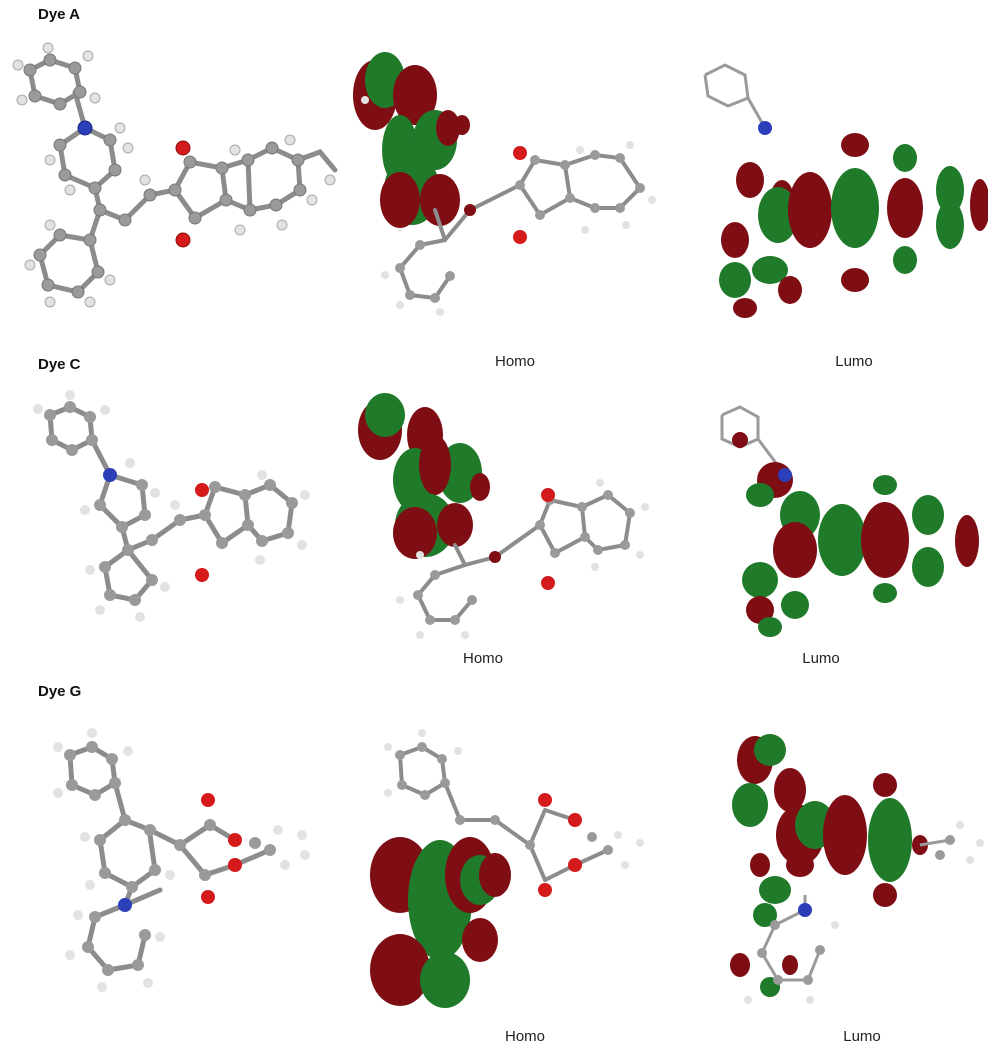 The image size is (988, 1054). Describe the element at coordinates (515, 361) in the screenshot. I see `dye-a-homo-label: Homo` at that location.